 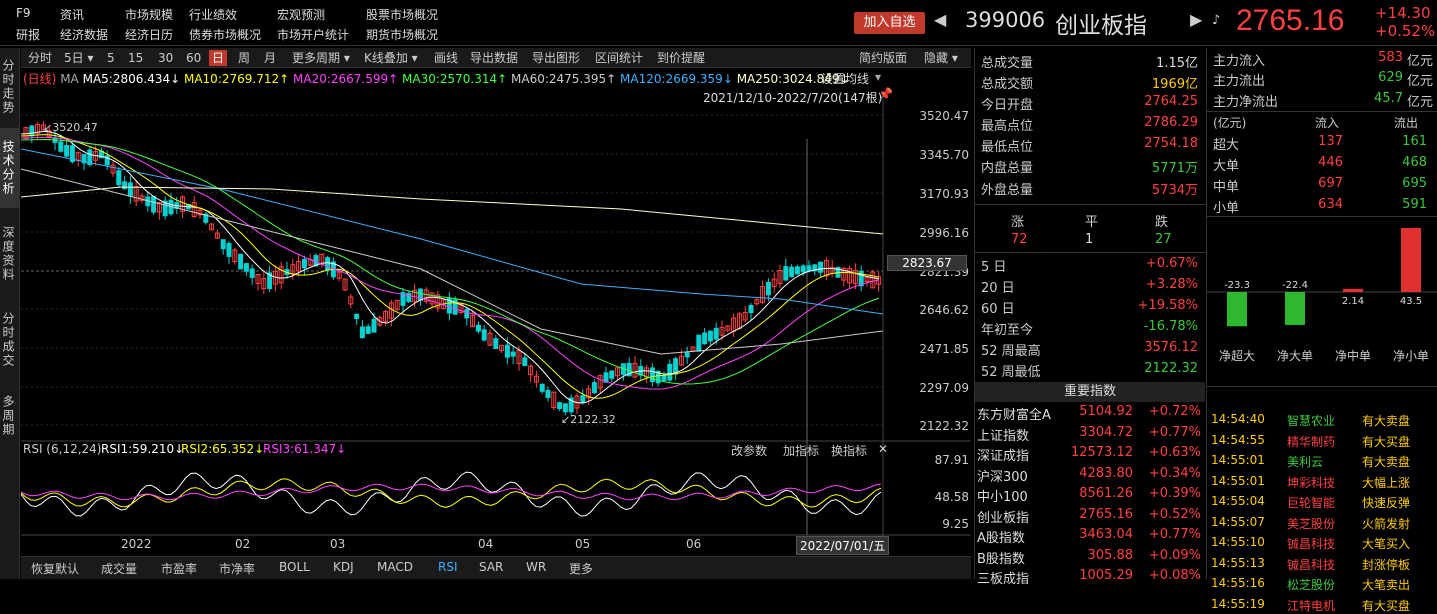 I want to click on period-more: 更多周期 ▾, so click(x=321, y=58).